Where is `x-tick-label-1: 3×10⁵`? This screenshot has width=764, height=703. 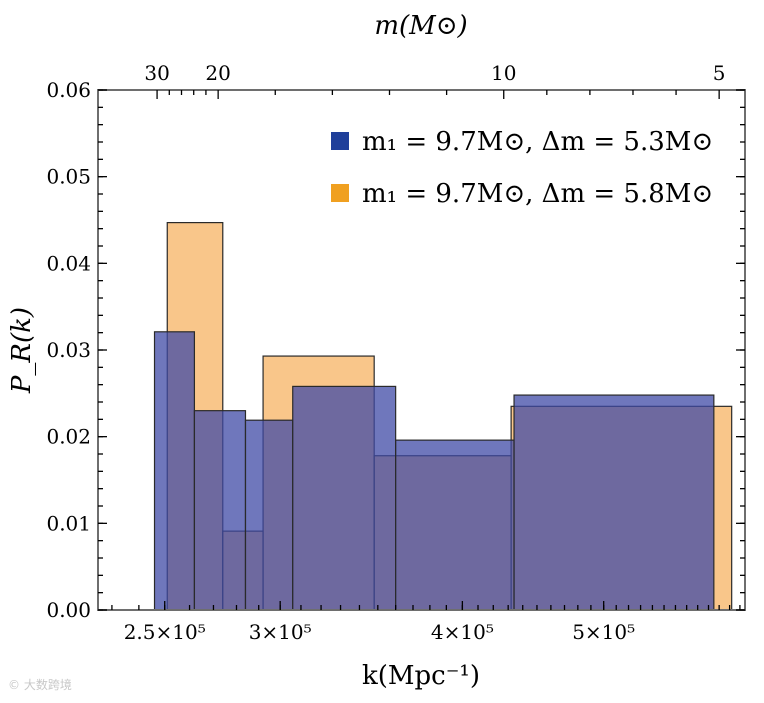
x-tick-label-1: 3×10⁵ is located at coordinates (280, 632).